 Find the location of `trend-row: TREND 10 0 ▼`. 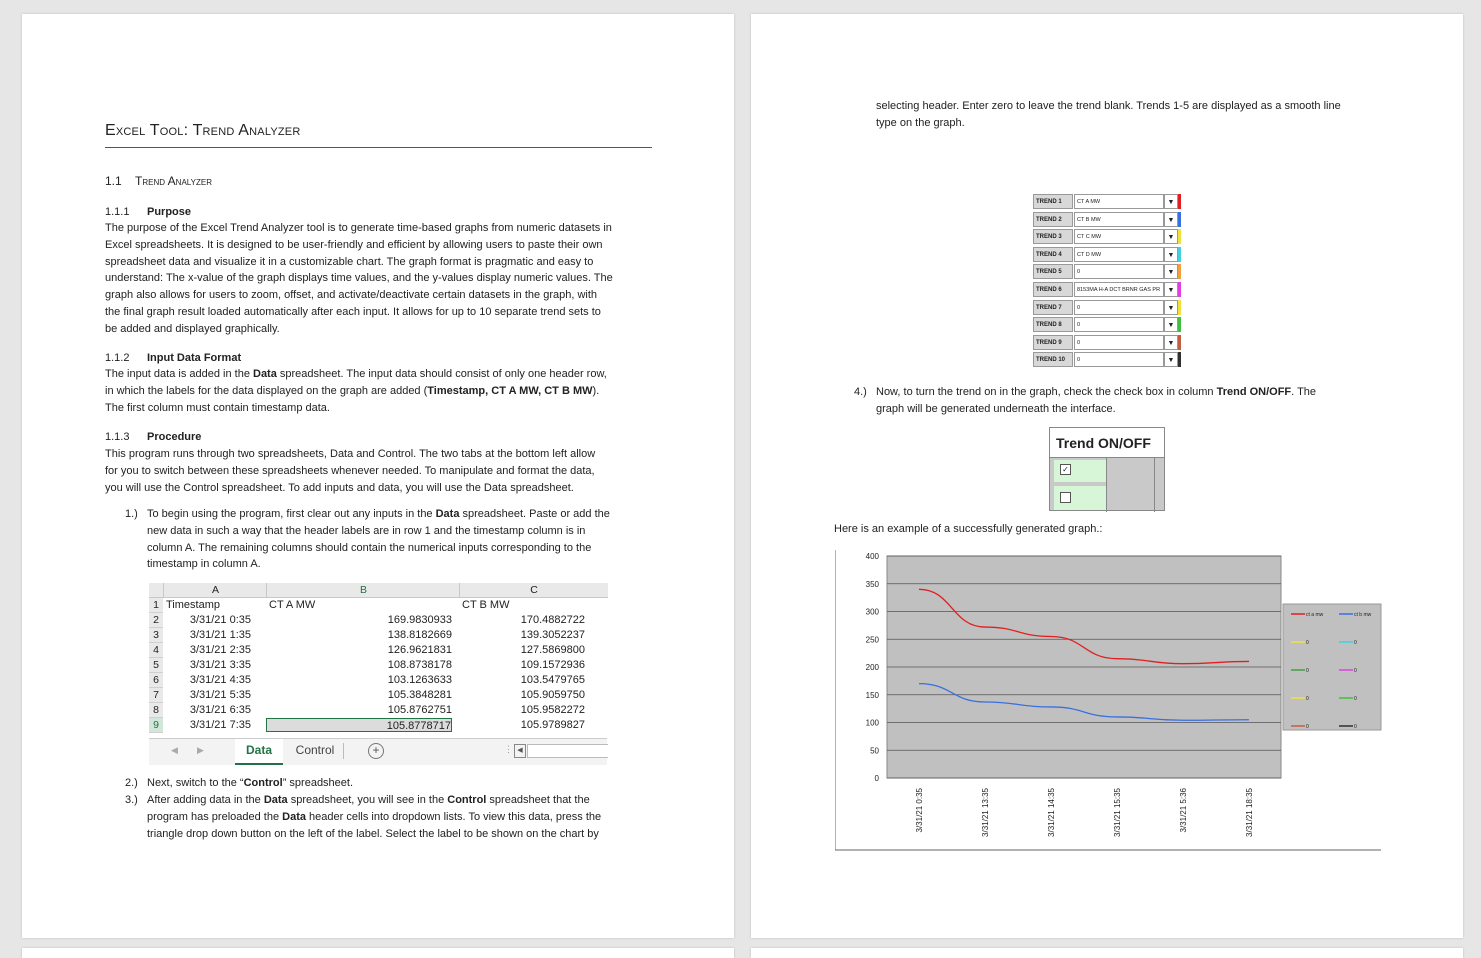

trend-row: TREND 10 0 ▼ is located at coordinates (1108, 360).